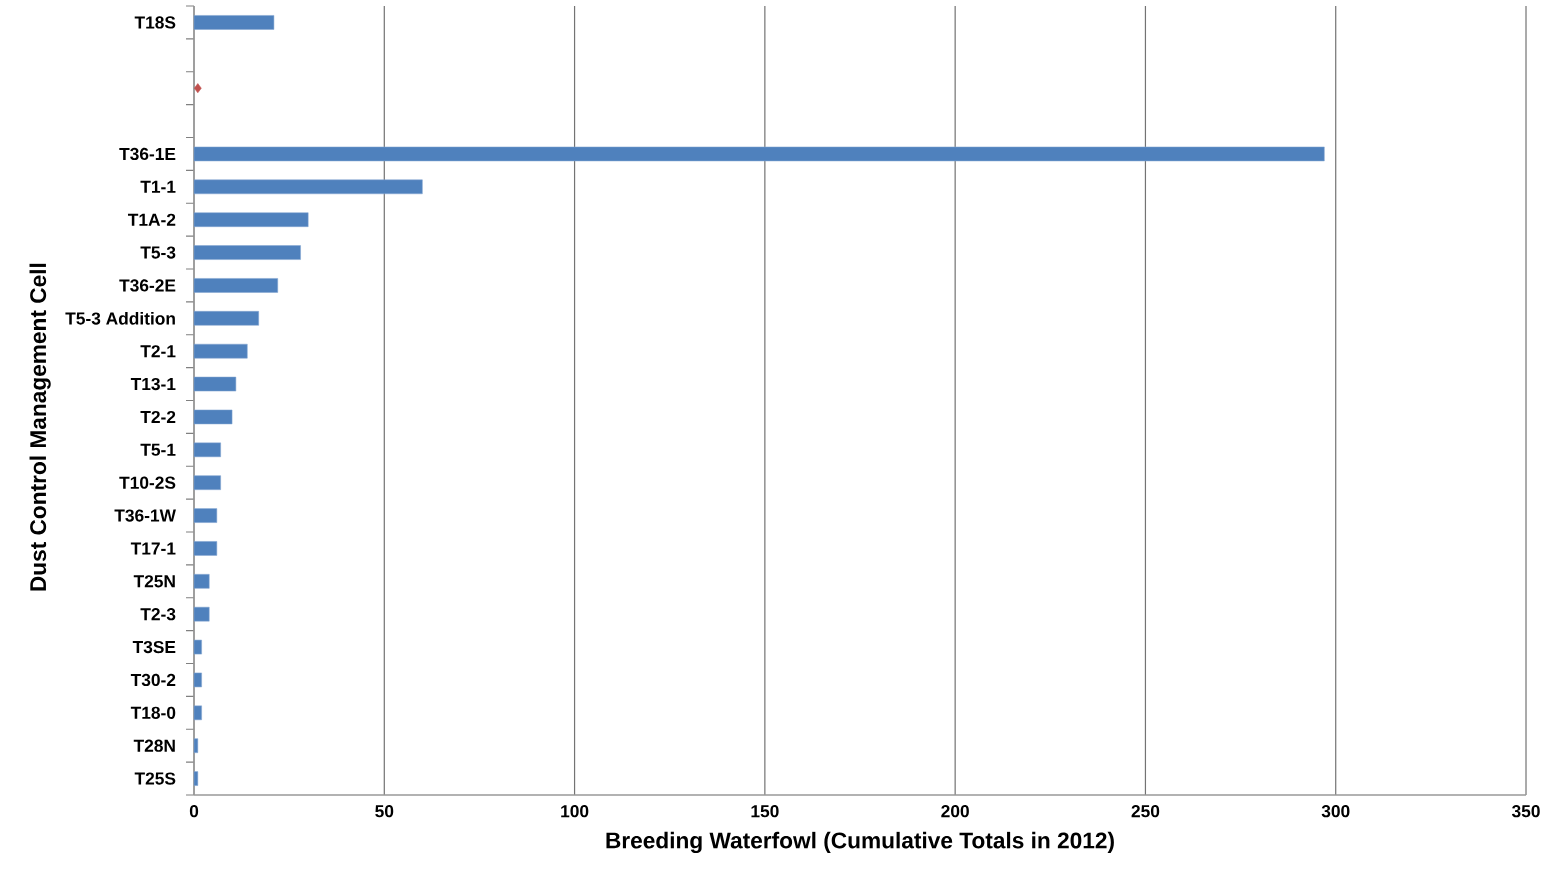 The image size is (1560, 872). Describe the element at coordinates (158, 416) in the screenshot. I see `y-tick-label: T2-2` at that location.